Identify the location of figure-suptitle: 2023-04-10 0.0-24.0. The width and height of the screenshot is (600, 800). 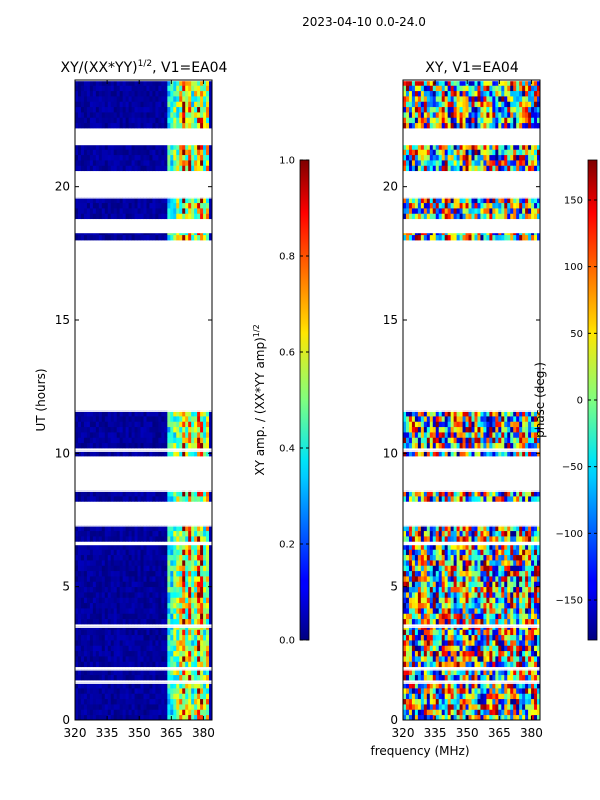
(364, 22).